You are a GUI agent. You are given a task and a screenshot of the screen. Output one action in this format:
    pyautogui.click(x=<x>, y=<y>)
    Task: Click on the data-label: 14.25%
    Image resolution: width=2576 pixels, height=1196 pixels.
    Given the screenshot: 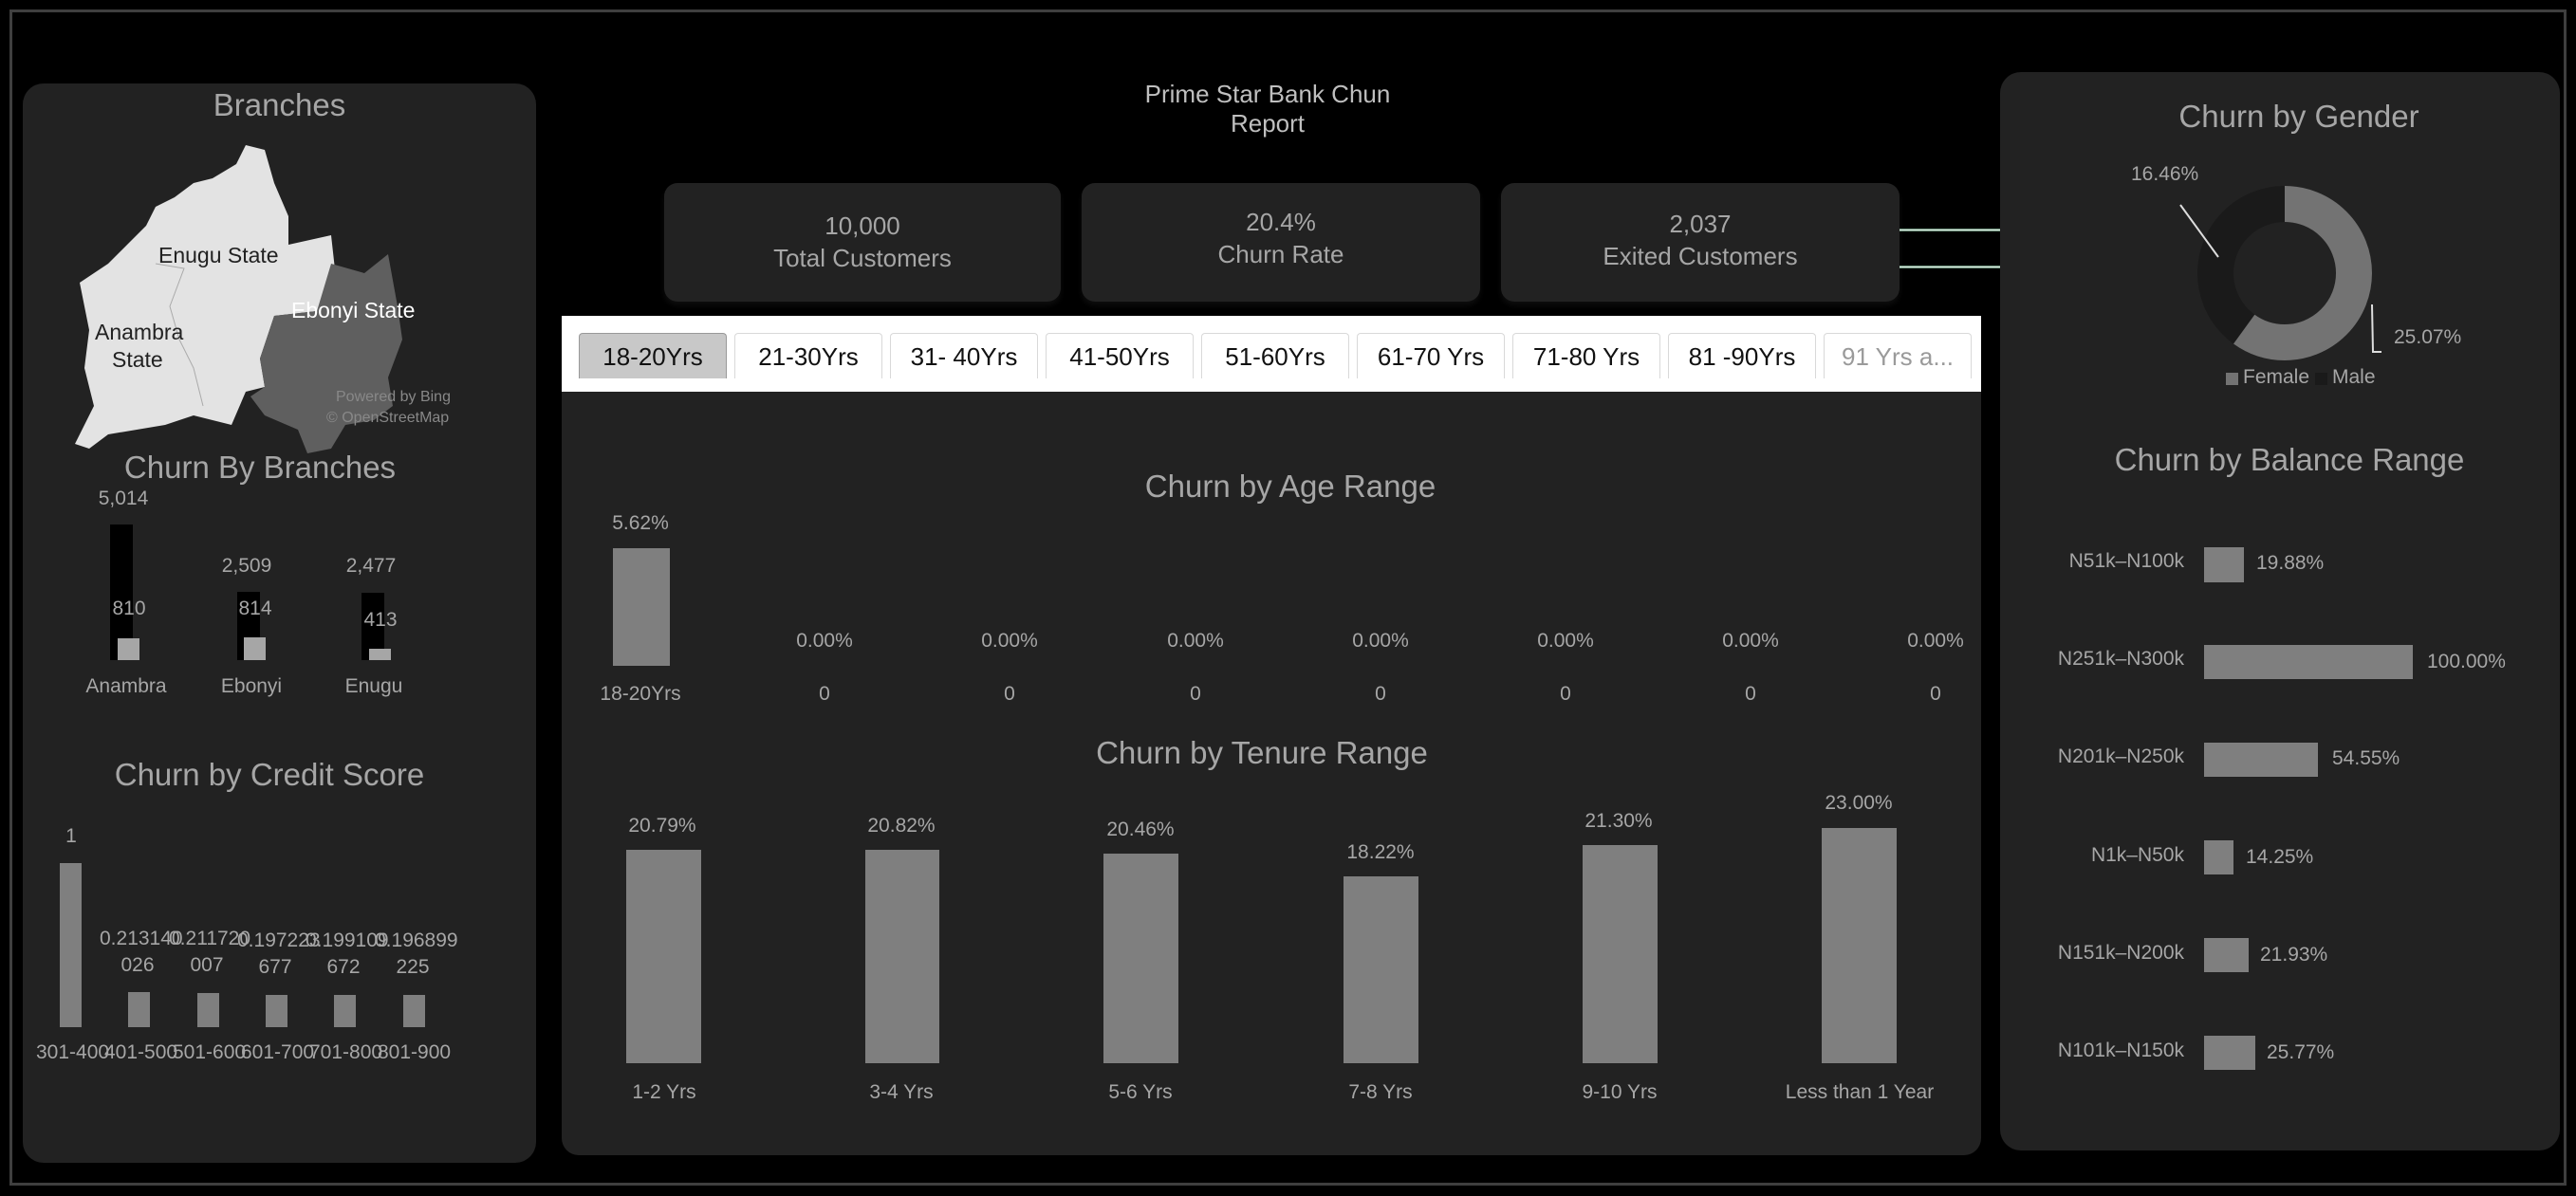 What is the action you would take?
    pyautogui.click(x=2280, y=857)
    